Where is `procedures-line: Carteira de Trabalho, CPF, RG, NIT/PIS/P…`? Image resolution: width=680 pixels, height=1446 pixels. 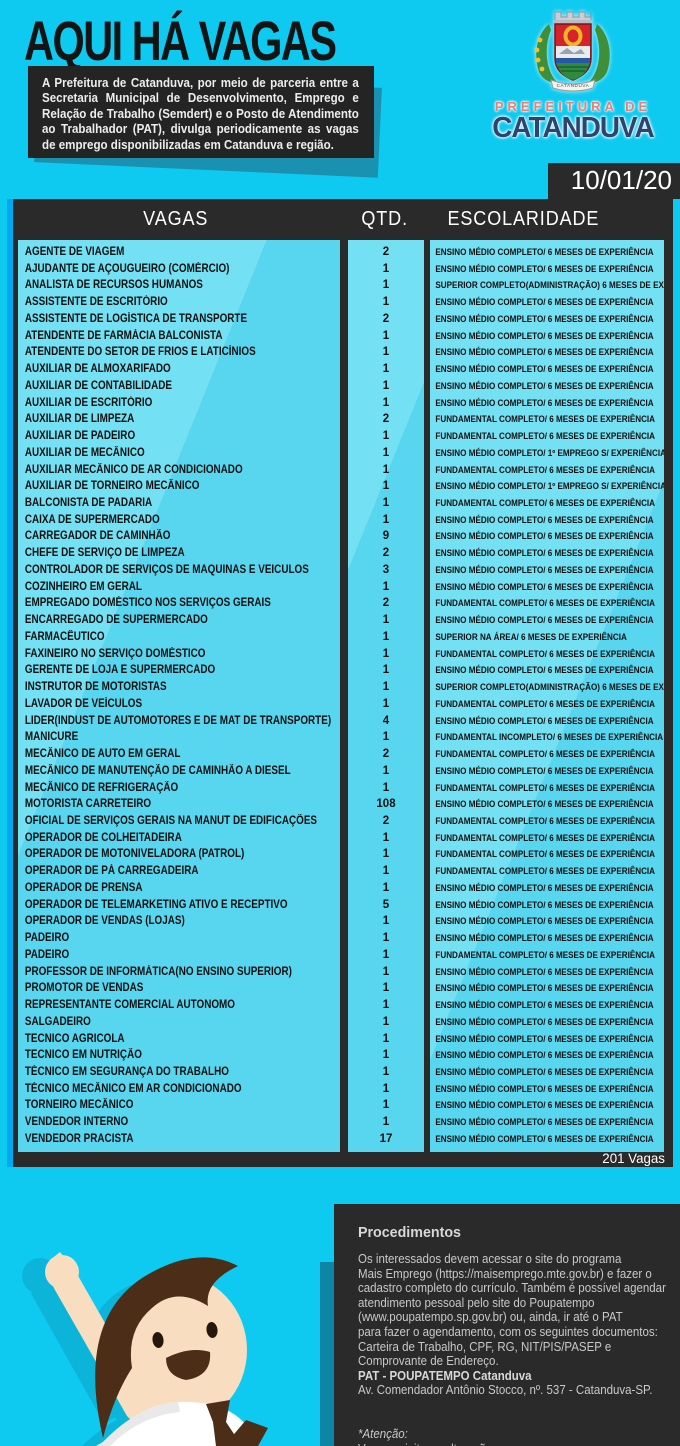 procedures-line: Carteira de Trabalho, CPF, RG, NIT/PIS/P… is located at coordinates (485, 1346).